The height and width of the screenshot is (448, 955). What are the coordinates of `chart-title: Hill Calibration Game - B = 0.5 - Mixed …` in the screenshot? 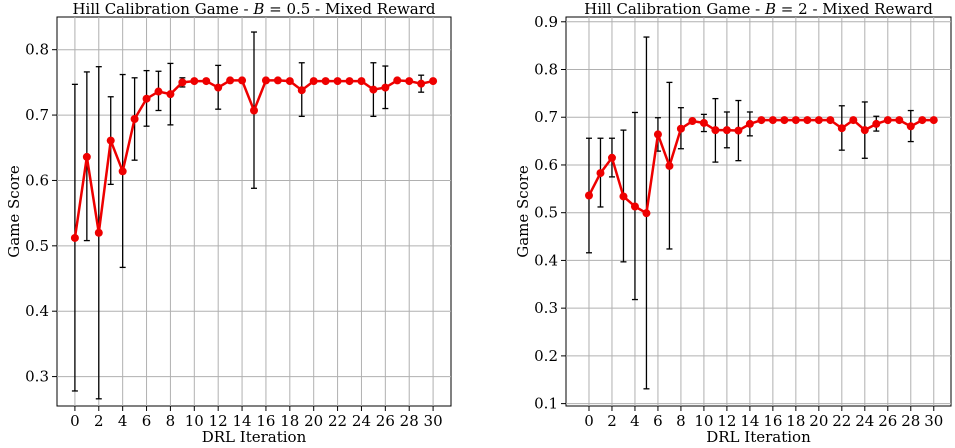 It's located at (253, 9).